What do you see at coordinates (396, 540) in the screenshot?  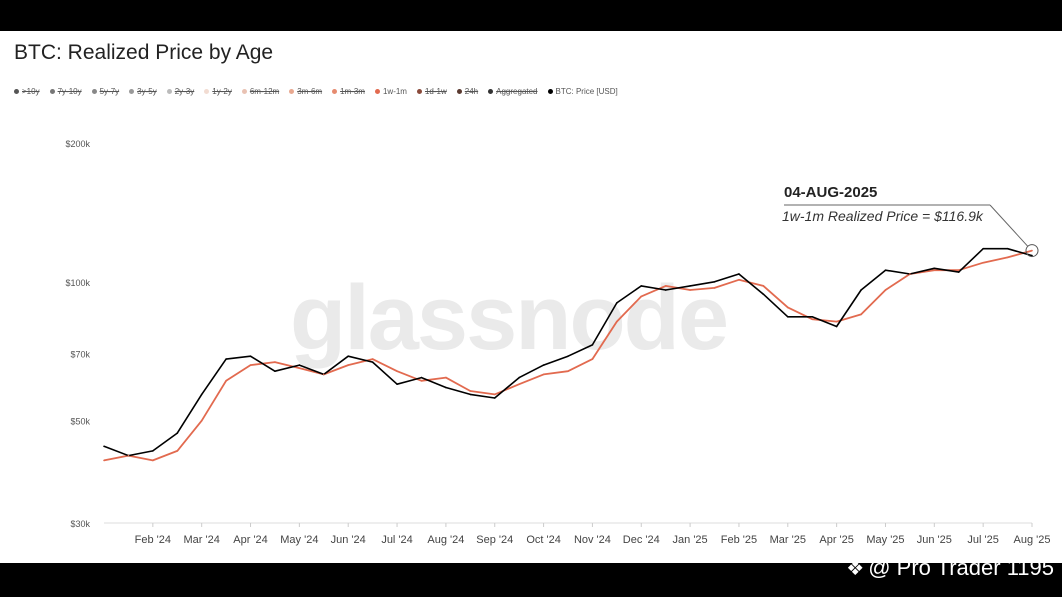 I see `x-tick-label: Jul '24` at bounding box center [396, 540].